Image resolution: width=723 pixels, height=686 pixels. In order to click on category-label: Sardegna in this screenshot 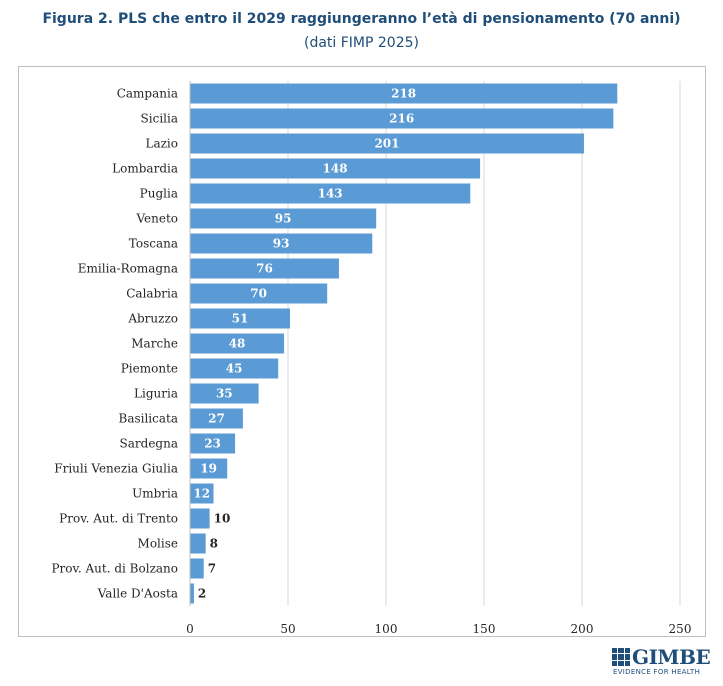, I will do `click(149, 444)`.